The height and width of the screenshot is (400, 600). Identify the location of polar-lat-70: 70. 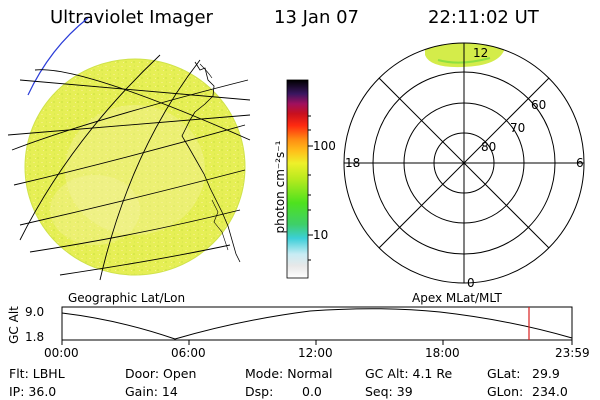
(518, 128).